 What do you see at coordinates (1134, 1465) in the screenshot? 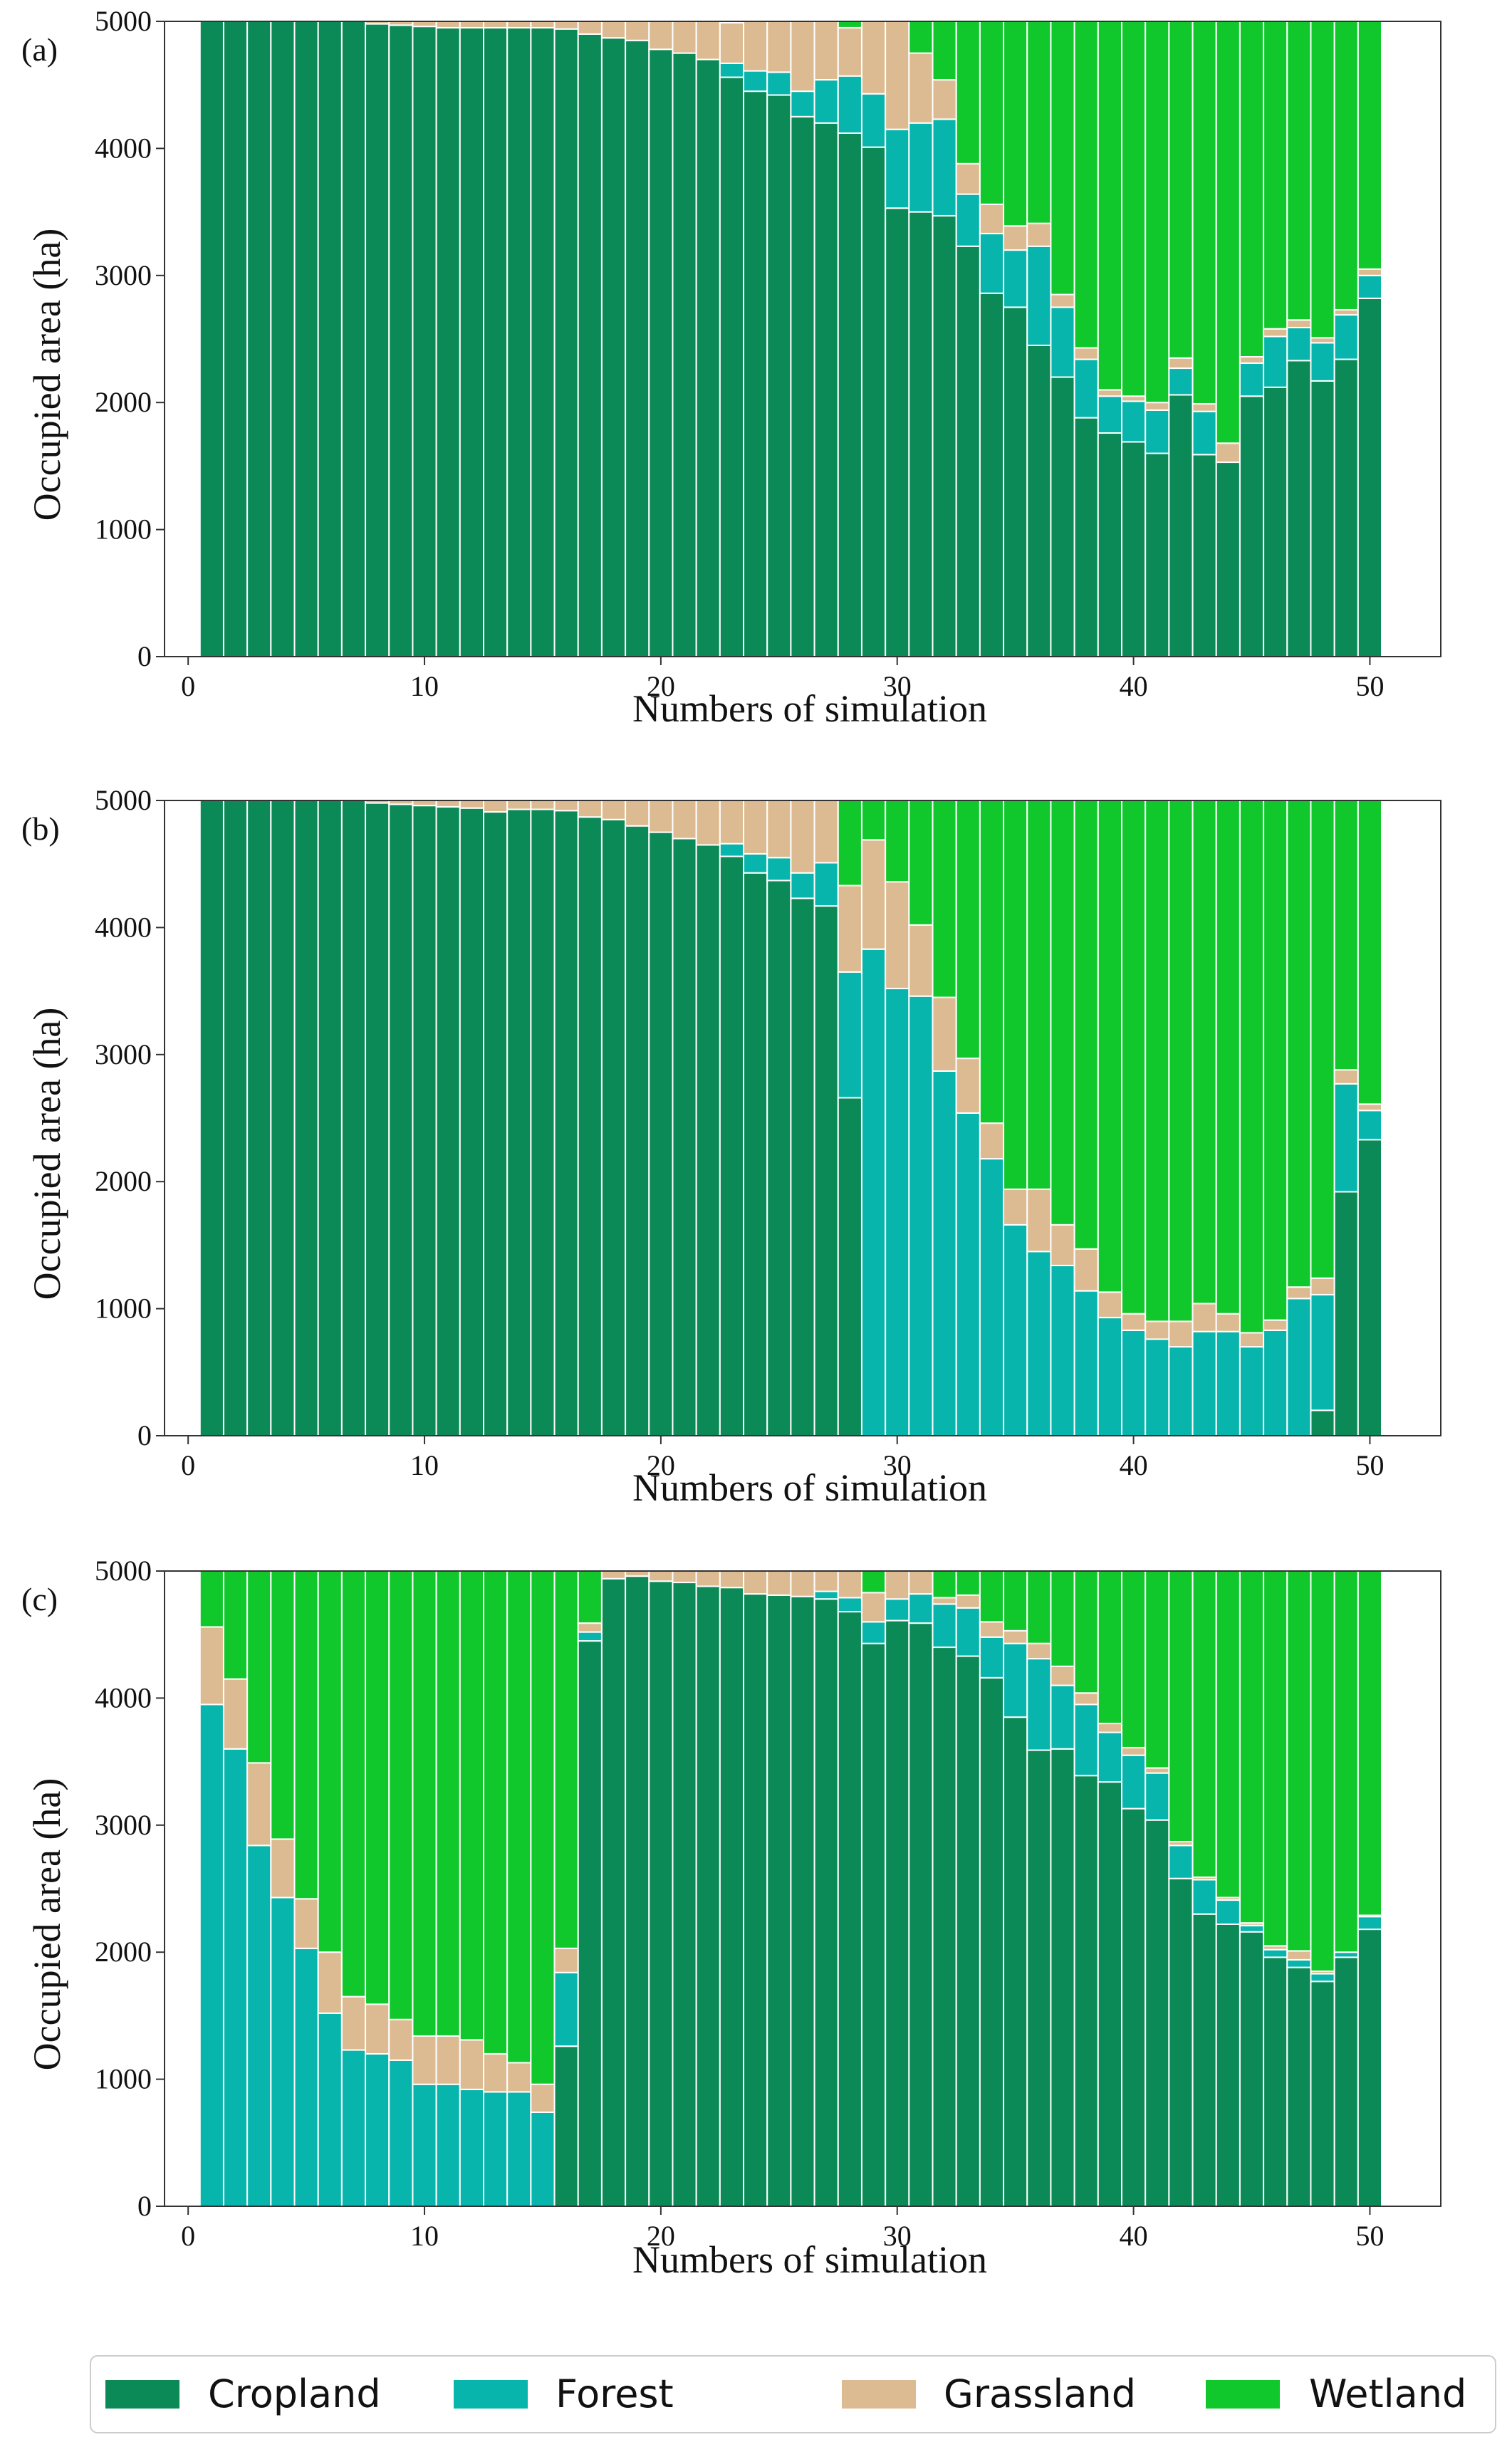
I see `x-tick-label: 40` at bounding box center [1134, 1465].